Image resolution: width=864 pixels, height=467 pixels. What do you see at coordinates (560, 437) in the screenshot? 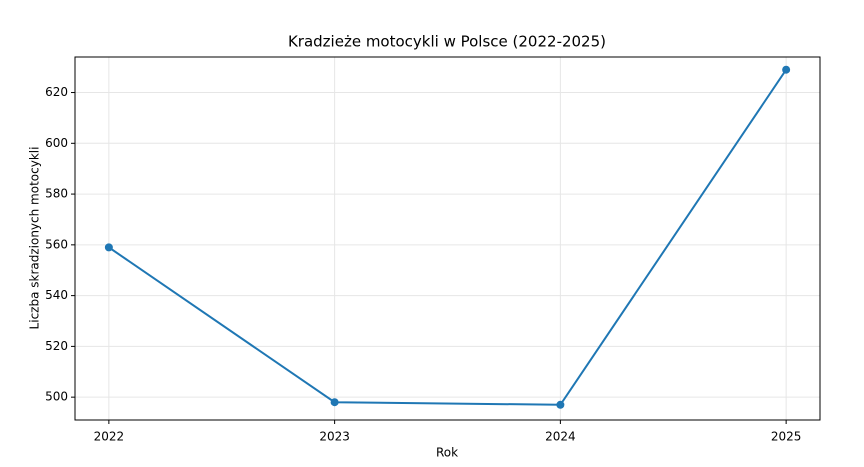
I see `x-tick-label: 2024` at bounding box center [560, 437].